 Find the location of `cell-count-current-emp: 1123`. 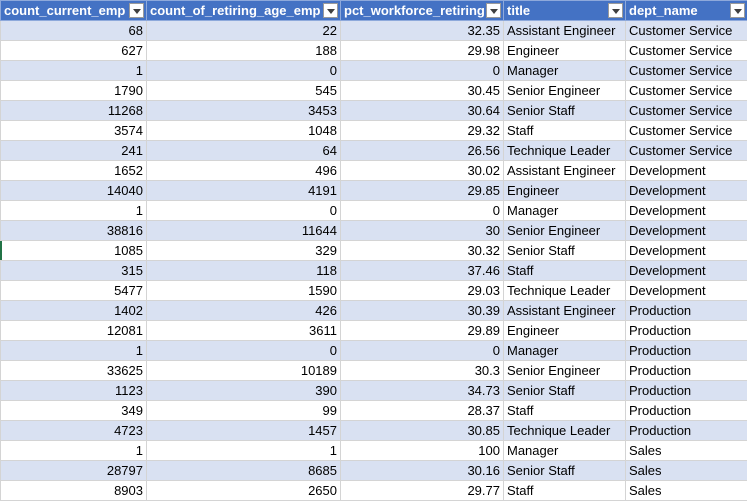

cell-count-current-emp: 1123 is located at coordinates (73, 390).